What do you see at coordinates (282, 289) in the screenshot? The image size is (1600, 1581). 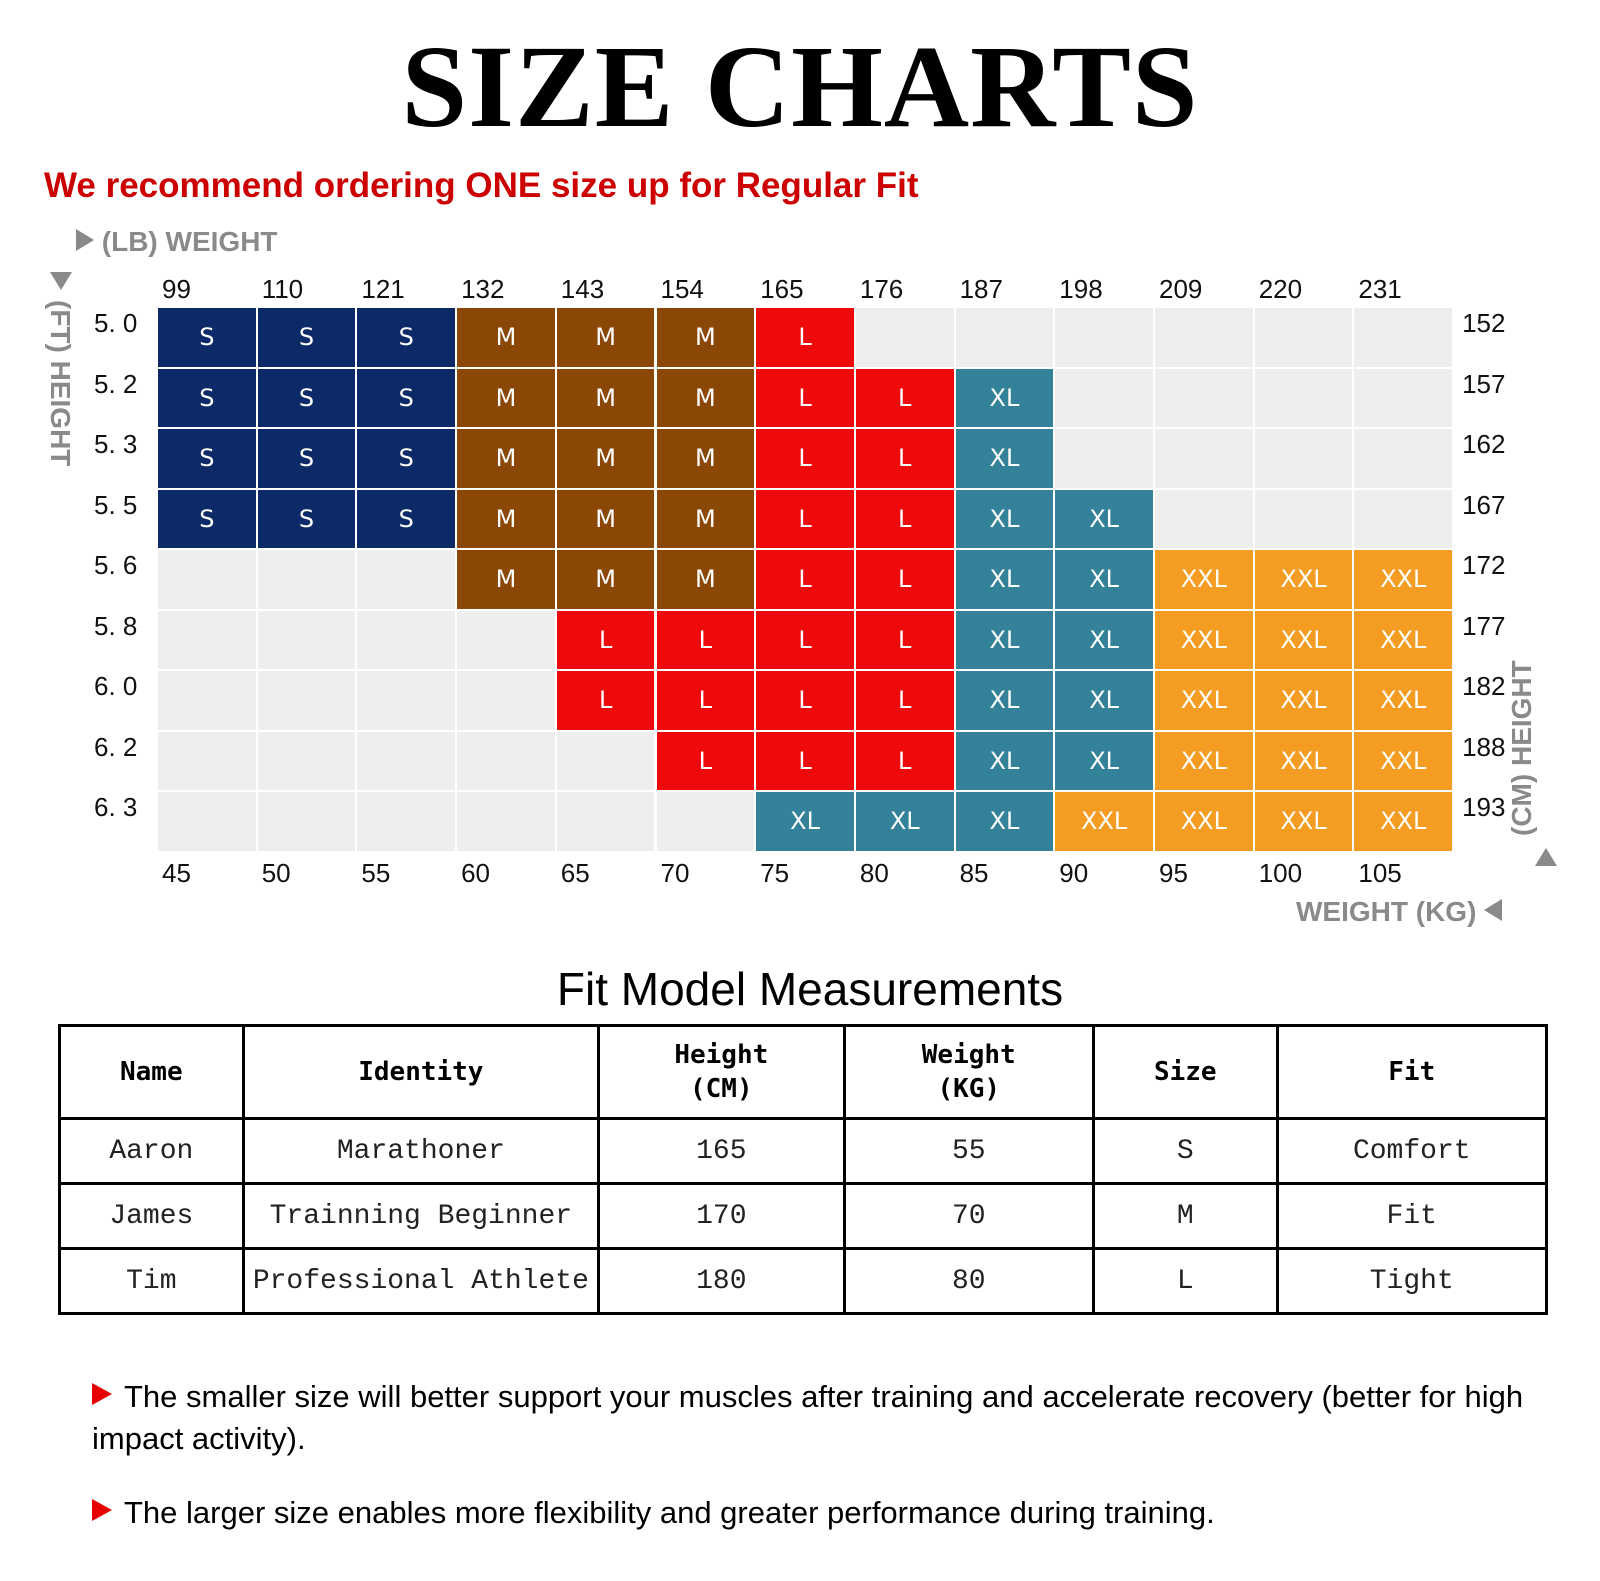 I see `lb-tick: 110` at bounding box center [282, 289].